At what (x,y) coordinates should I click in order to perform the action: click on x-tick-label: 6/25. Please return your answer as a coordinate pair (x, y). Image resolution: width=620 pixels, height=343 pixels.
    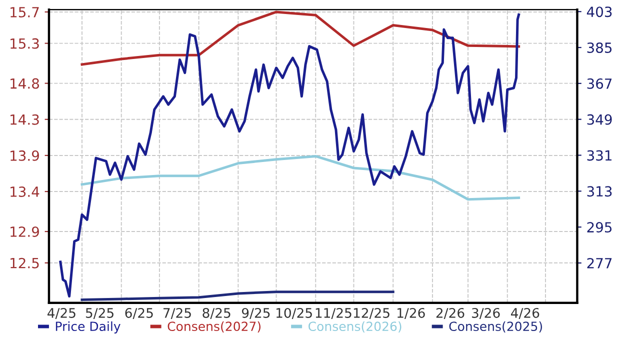
    Looking at the image, I should click on (139, 313).